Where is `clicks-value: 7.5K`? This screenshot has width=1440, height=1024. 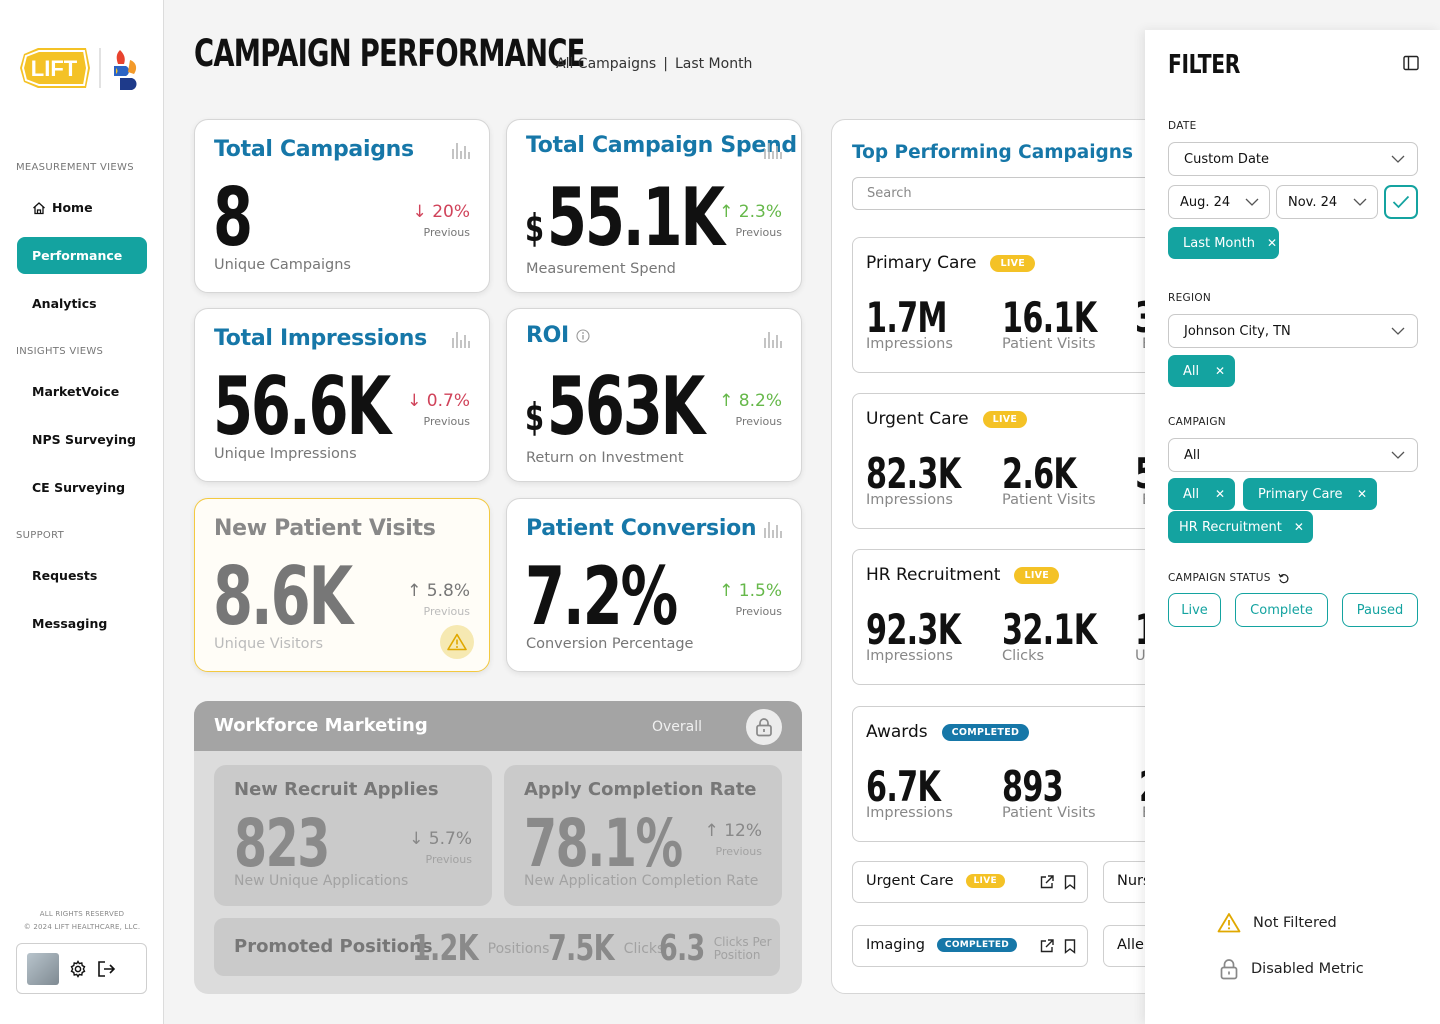
clicks-value: 7.5K is located at coordinates (581, 948).